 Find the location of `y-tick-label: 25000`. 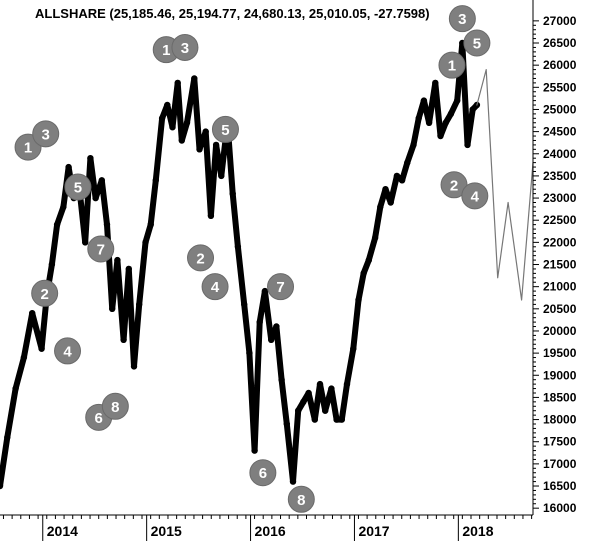

y-tick-label: 25000 is located at coordinates (560, 109).